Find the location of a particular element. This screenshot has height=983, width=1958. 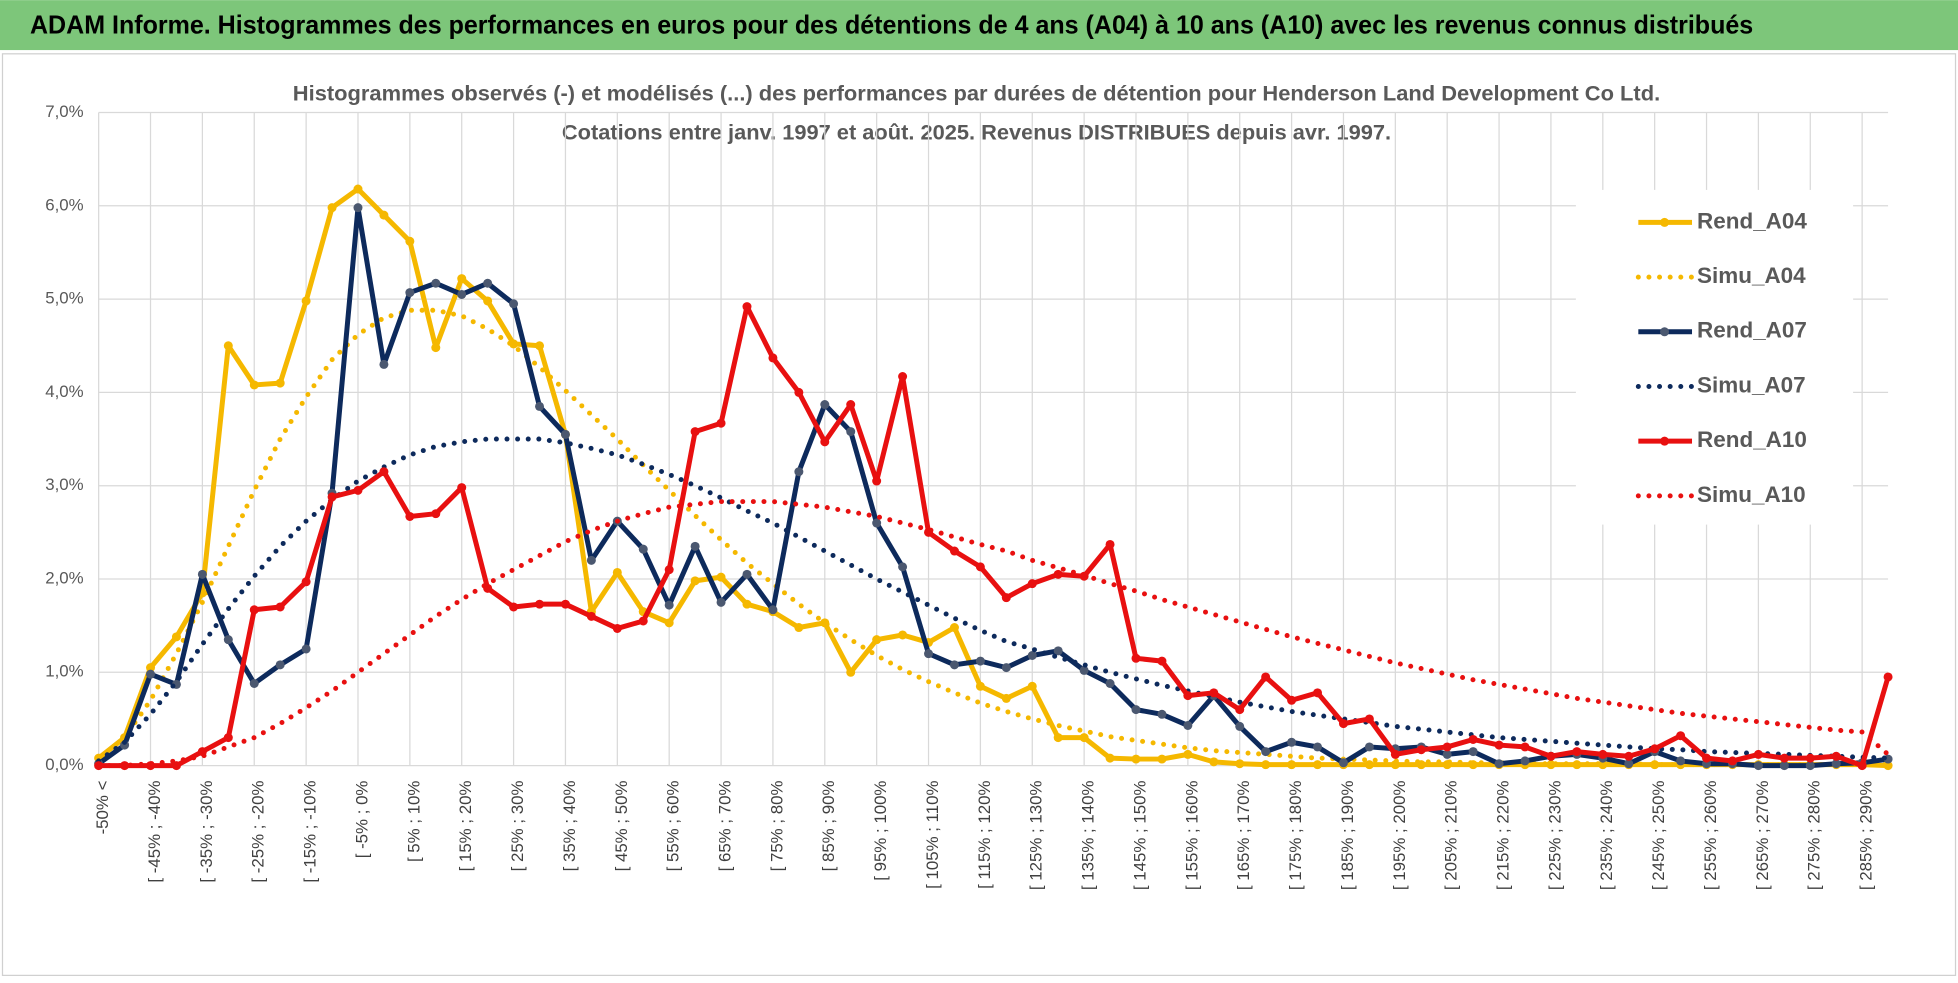

legend-label: Rend_A10 is located at coordinates (1752, 439).